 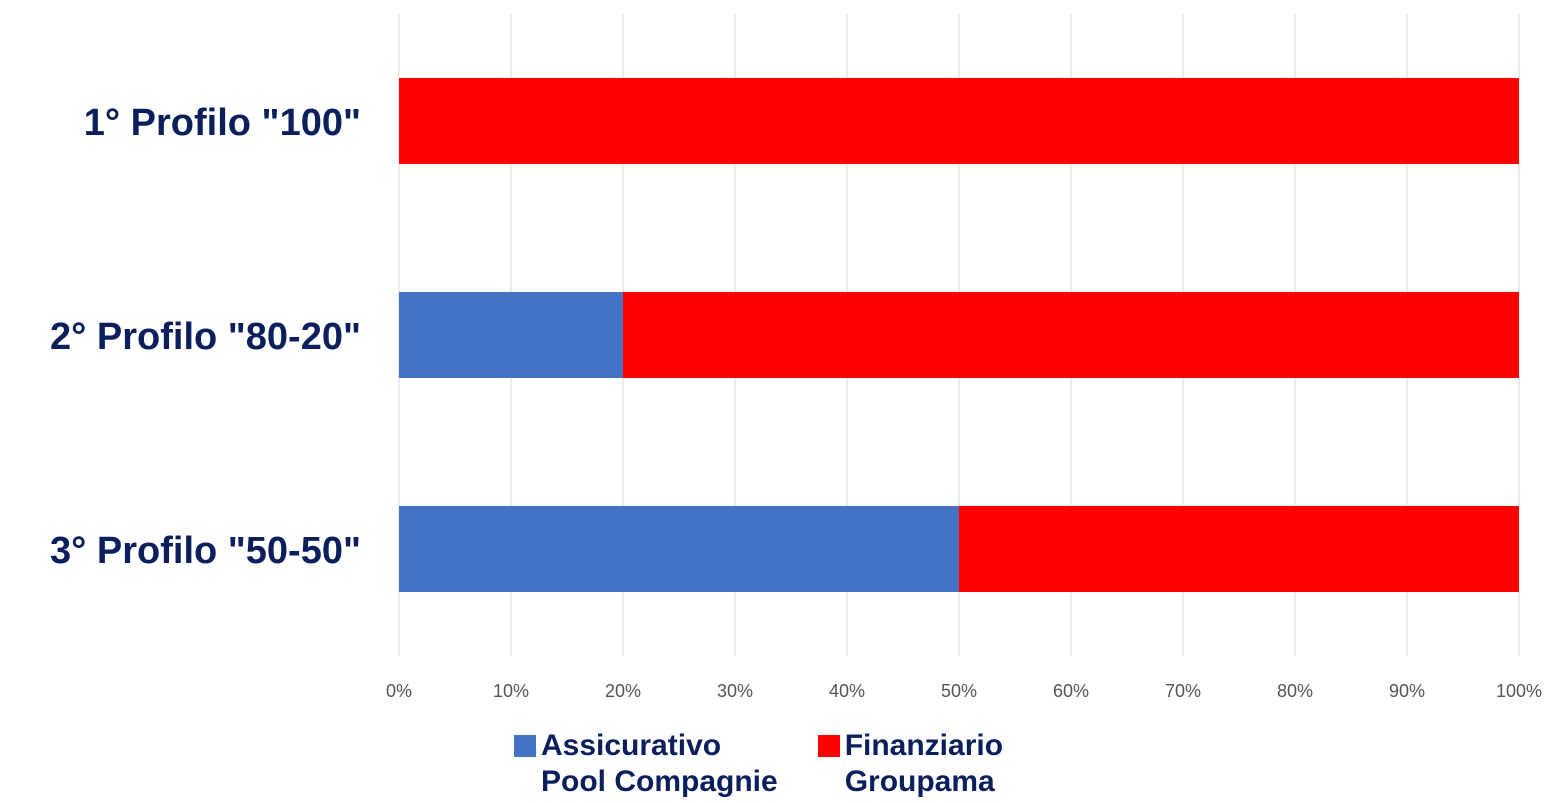 What do you see at coordinates (1071, 691) in the screenshot?
I see `x-tick-label: 60%` at bounding box center [1071, 691].